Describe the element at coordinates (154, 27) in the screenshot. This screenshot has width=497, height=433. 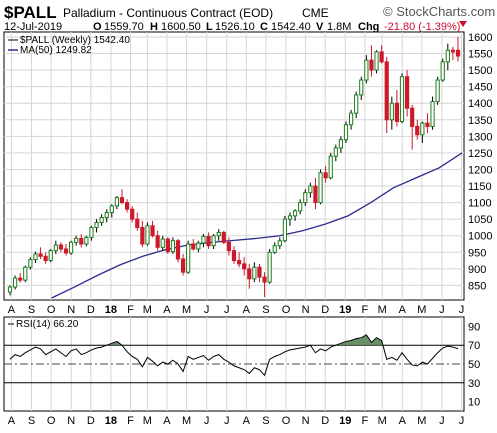
I see `high-label: H` at that location.